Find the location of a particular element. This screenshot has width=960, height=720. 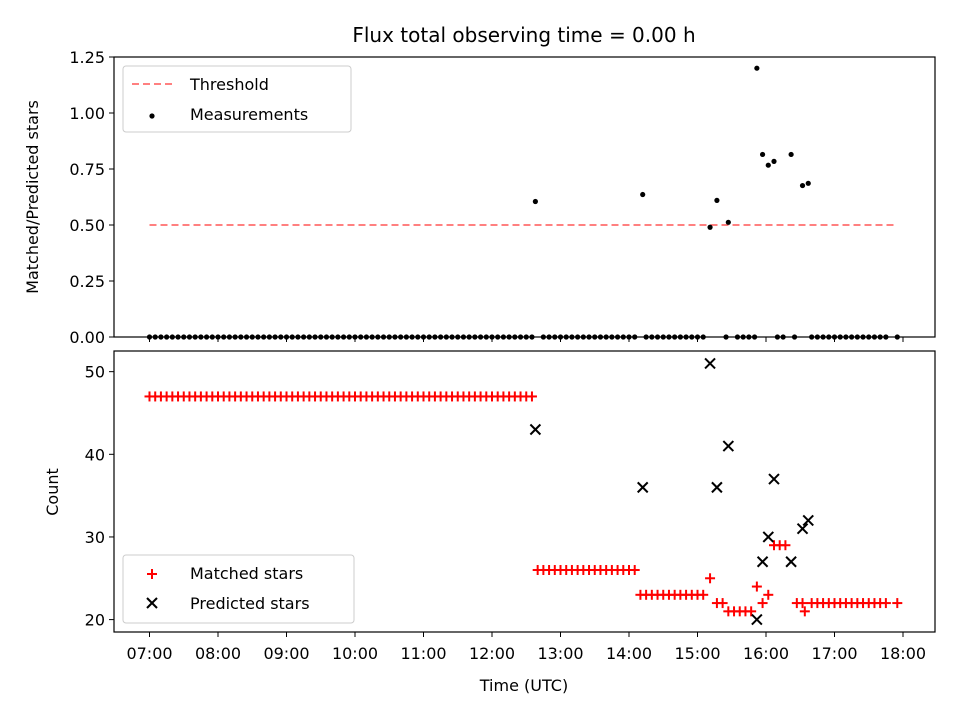

top-y-tick-label: 1.00 is located at coordinates (87, 113).